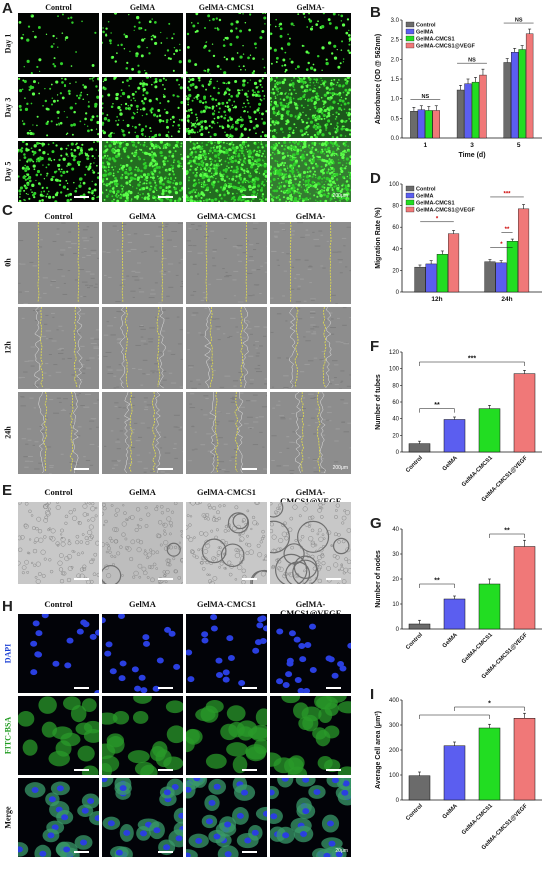 This screenshot has width=550, height=870. I want to click on row-label: DAPI, so click(8, 653).